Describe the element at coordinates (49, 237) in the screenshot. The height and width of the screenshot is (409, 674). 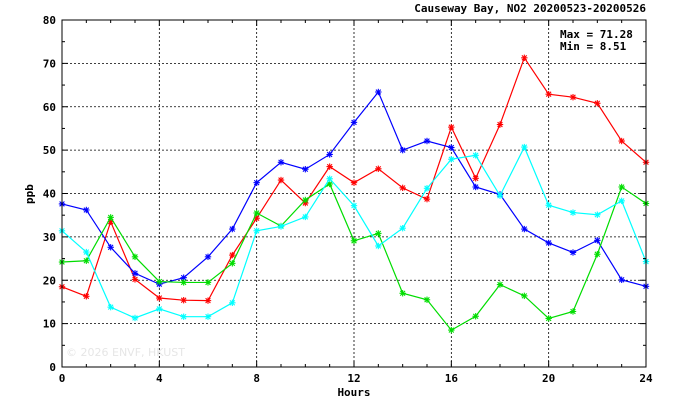
I see `y-tick-label: 30` at that location.